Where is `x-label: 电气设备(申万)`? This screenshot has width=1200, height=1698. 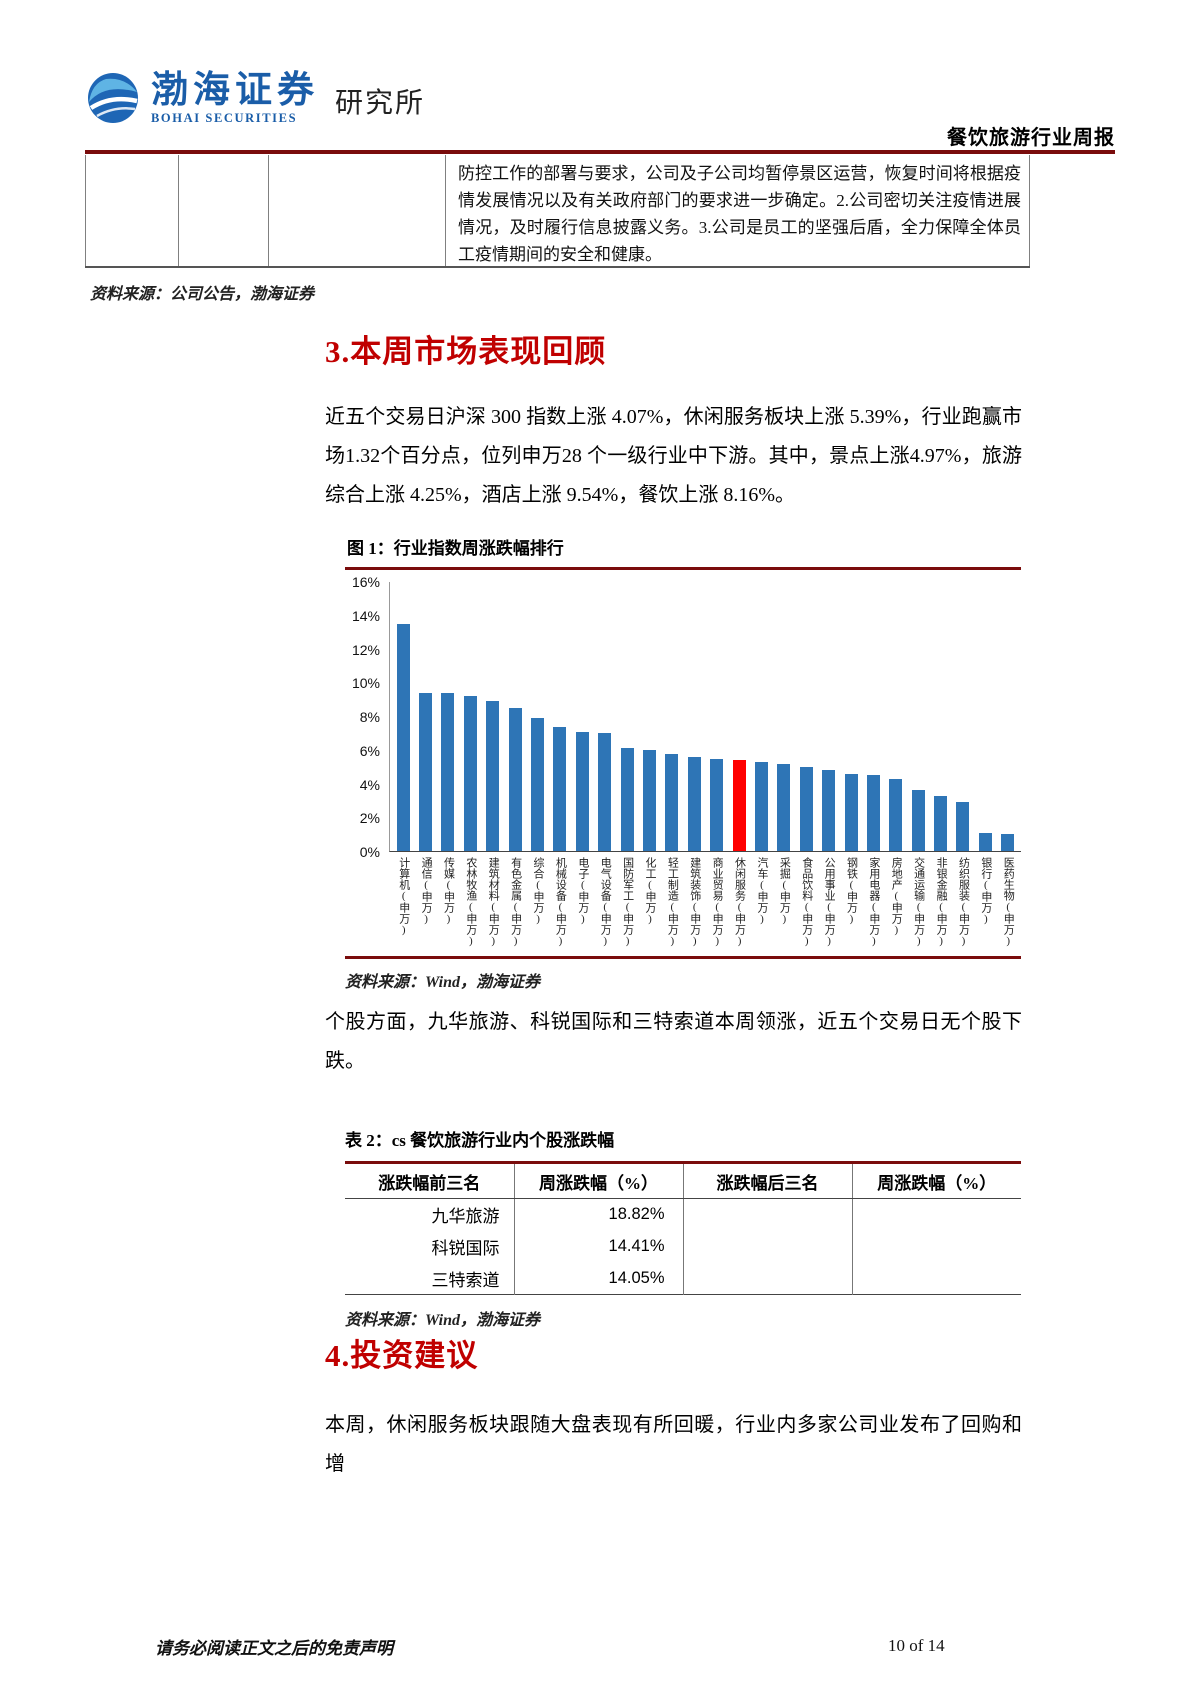 x-label: 电气设备(申万) is located at coordinates (605, 902).